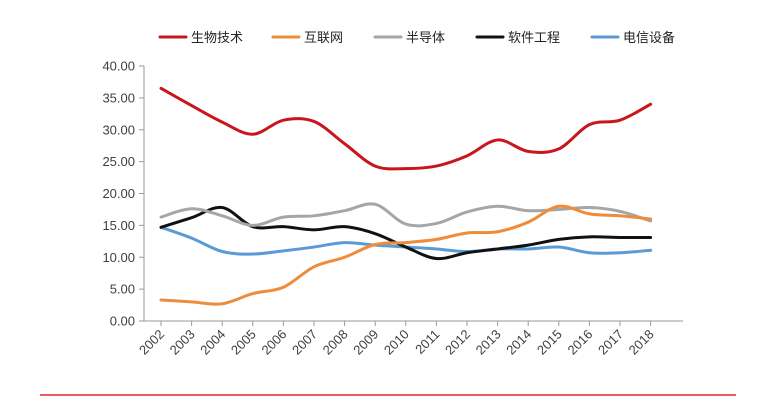  What do you see at coordinates (488, 342) in the screenshot?
I see `x-tick-label: 2013` at bounding box center [488, 342].